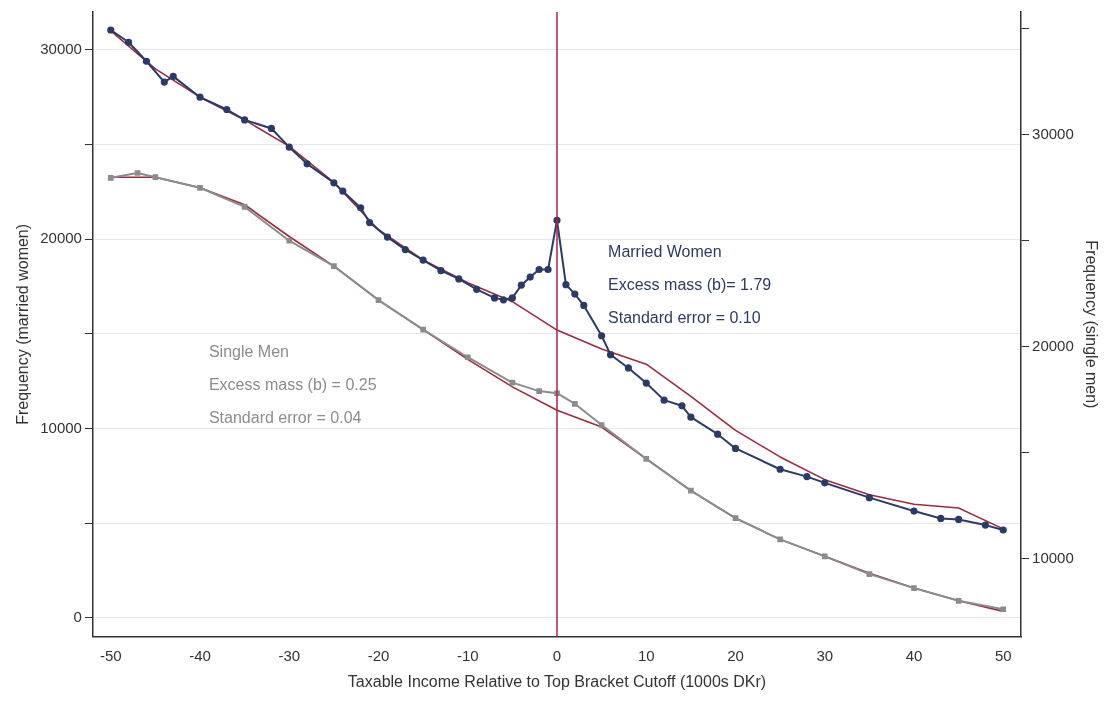  I want to click on x-tick-label: 0, so click(557, 655).